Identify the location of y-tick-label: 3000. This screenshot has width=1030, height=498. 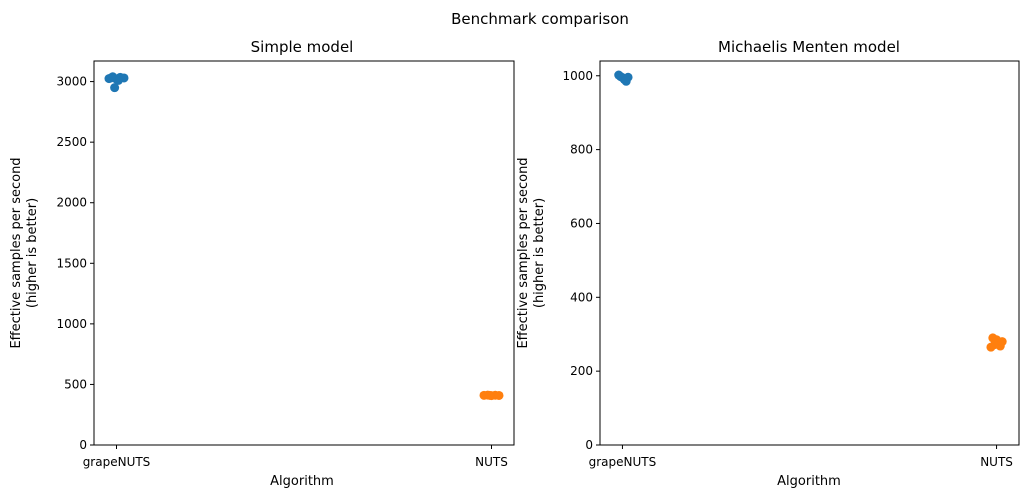
(71, 82).